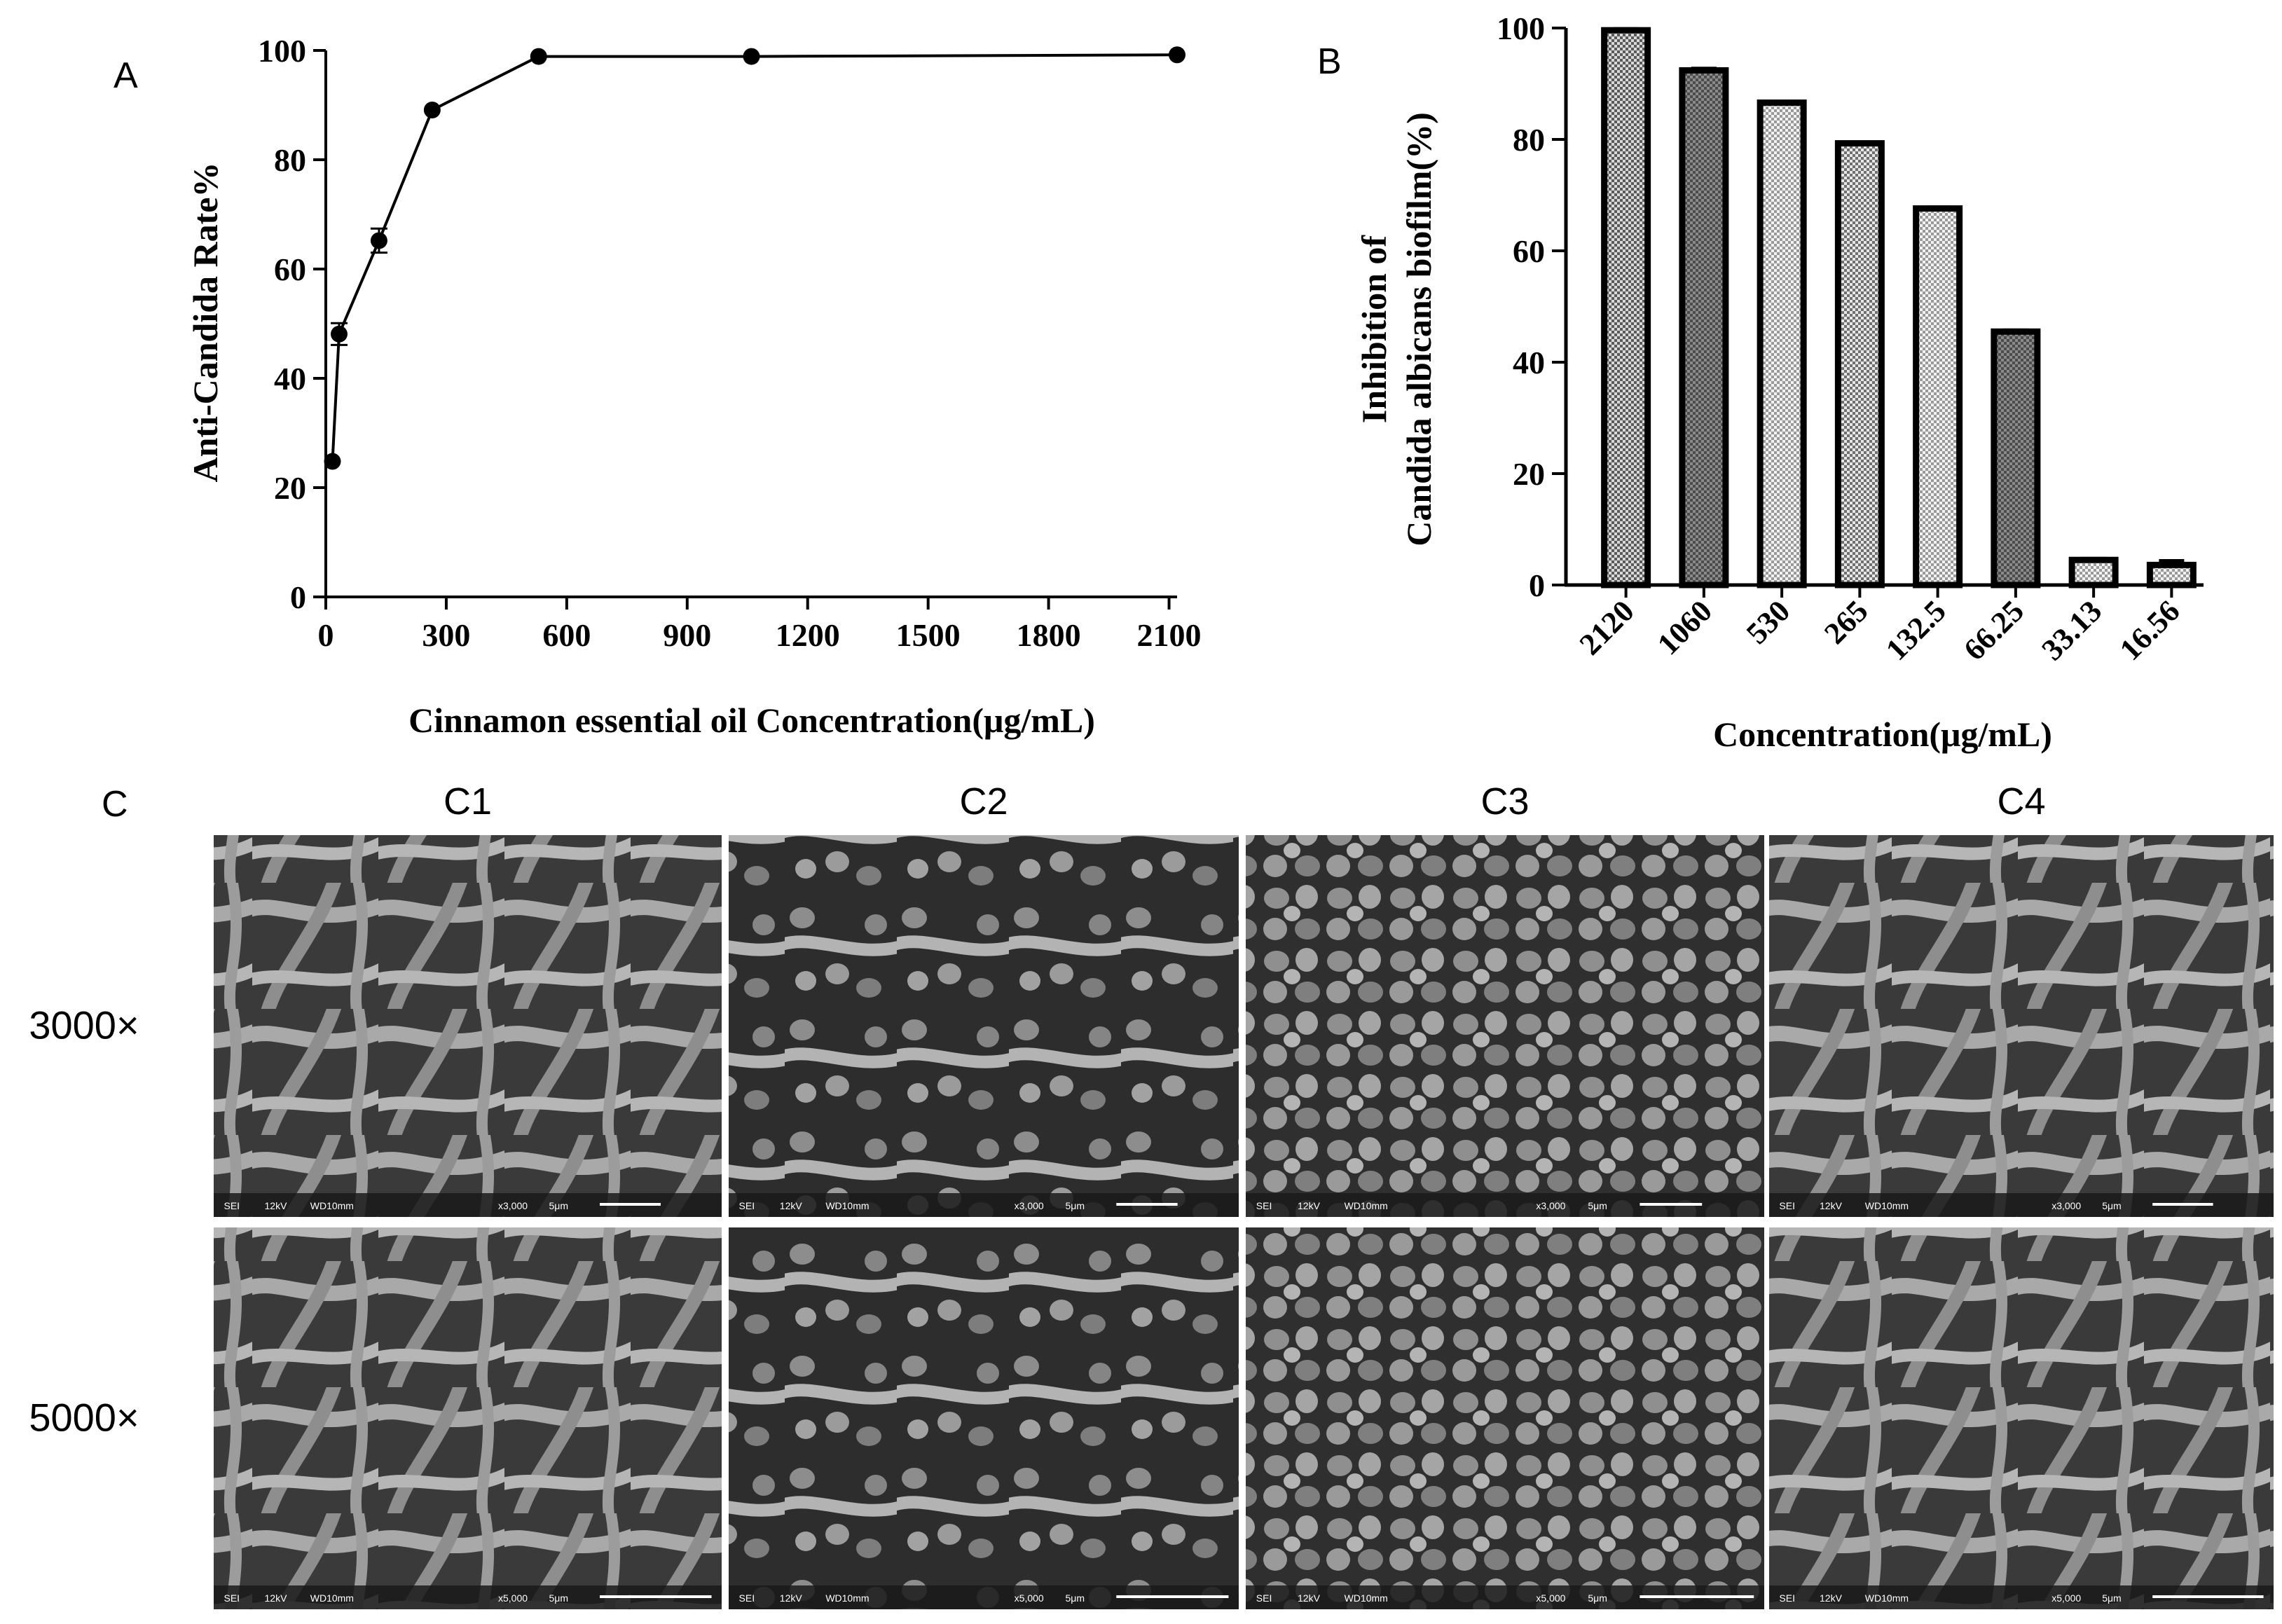  Describe the element at coordinates (468, 802) in the screenshot. I see `micrograph-column-label: C1` at that location.